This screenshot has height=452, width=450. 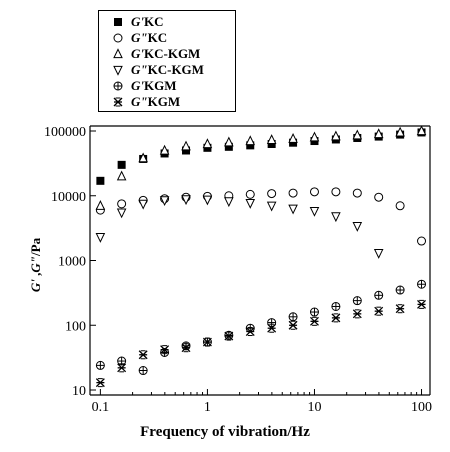 What do you see at coordinates (261, 167) in the screenshot?
I see `series-kc-kgm-storage` at bounding box center [261, 167].